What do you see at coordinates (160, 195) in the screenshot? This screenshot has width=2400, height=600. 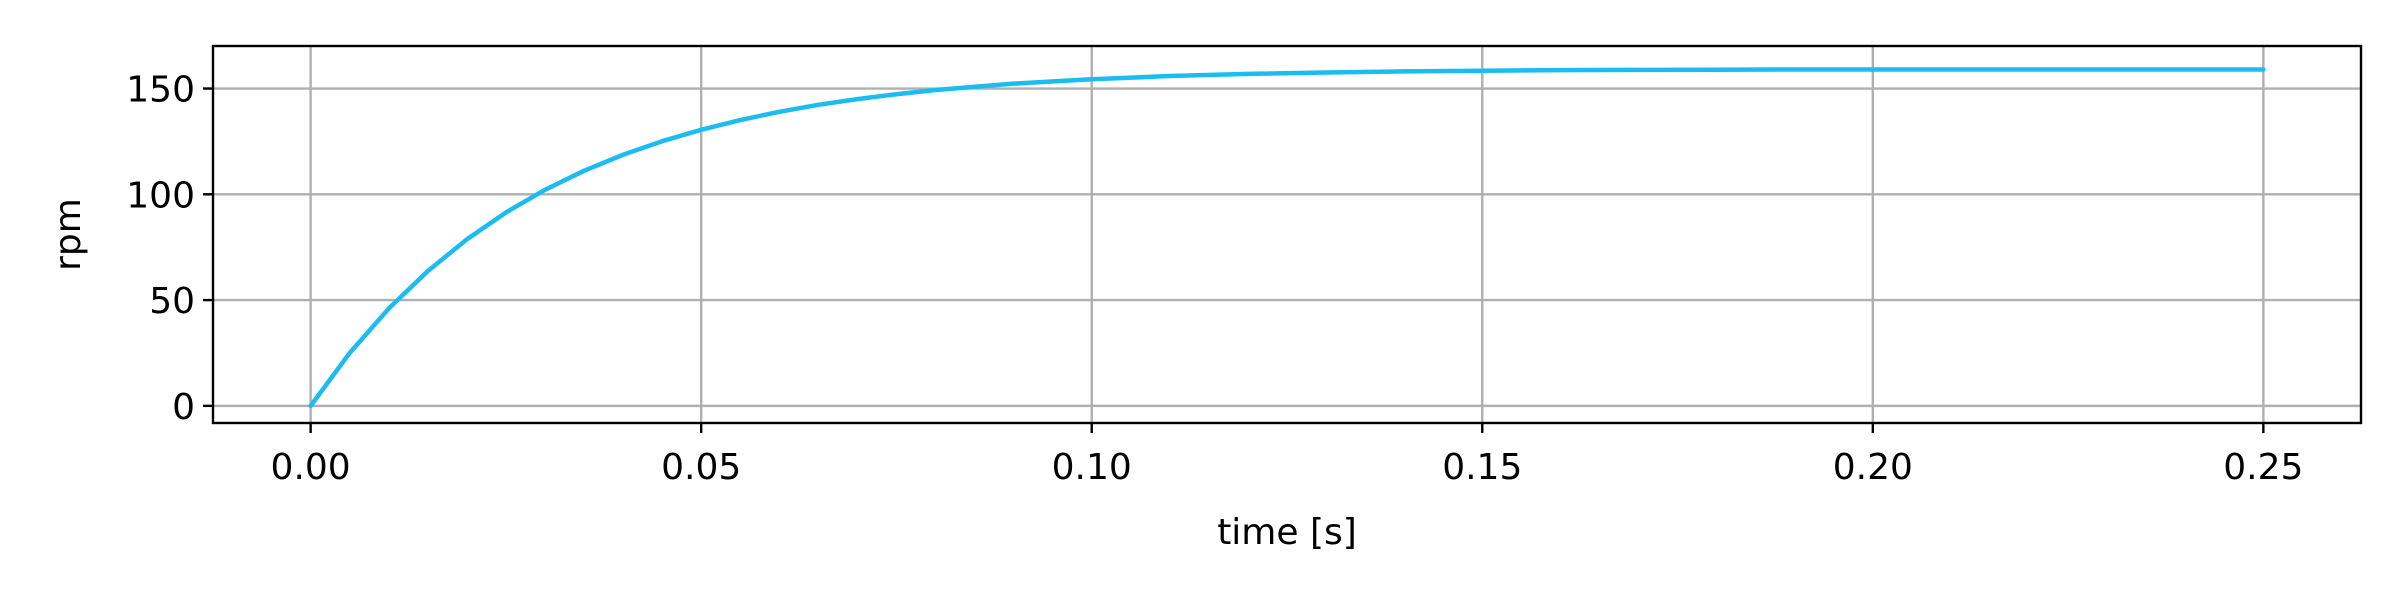 I see `y-tick-label: 100` at bounding box center [160, 195].